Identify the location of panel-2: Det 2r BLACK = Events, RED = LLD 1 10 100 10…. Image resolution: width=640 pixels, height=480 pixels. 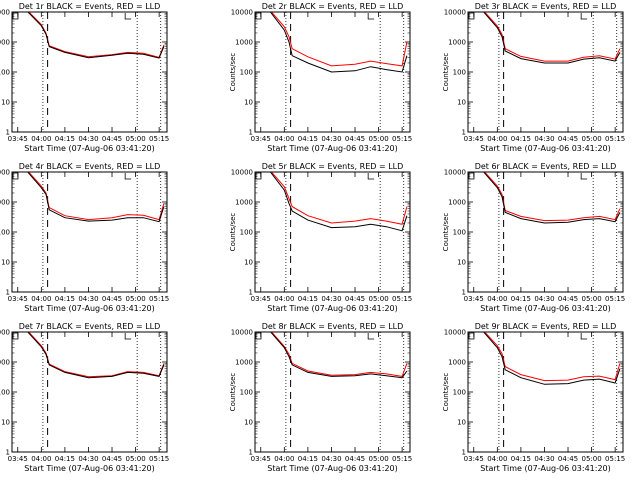
(320, 77).